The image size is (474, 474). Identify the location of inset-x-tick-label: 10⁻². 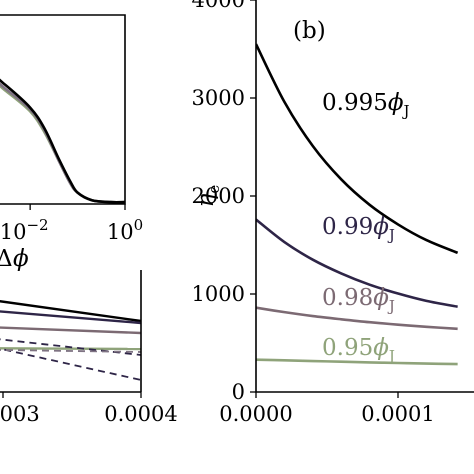
(24, 230).